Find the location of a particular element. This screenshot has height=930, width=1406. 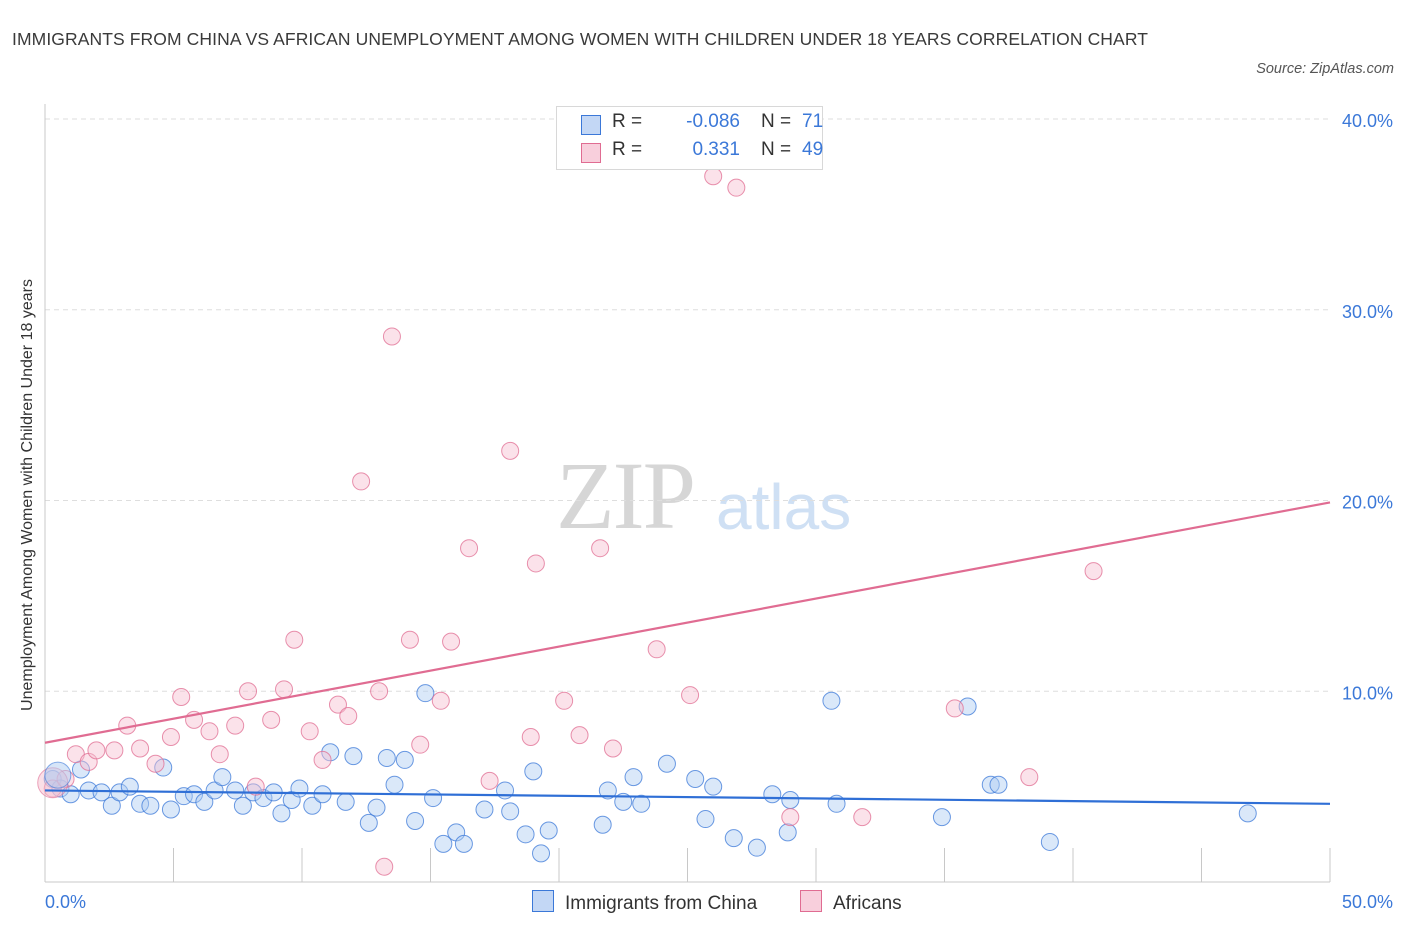

africans-swatch is located at coordinates (591, 153).